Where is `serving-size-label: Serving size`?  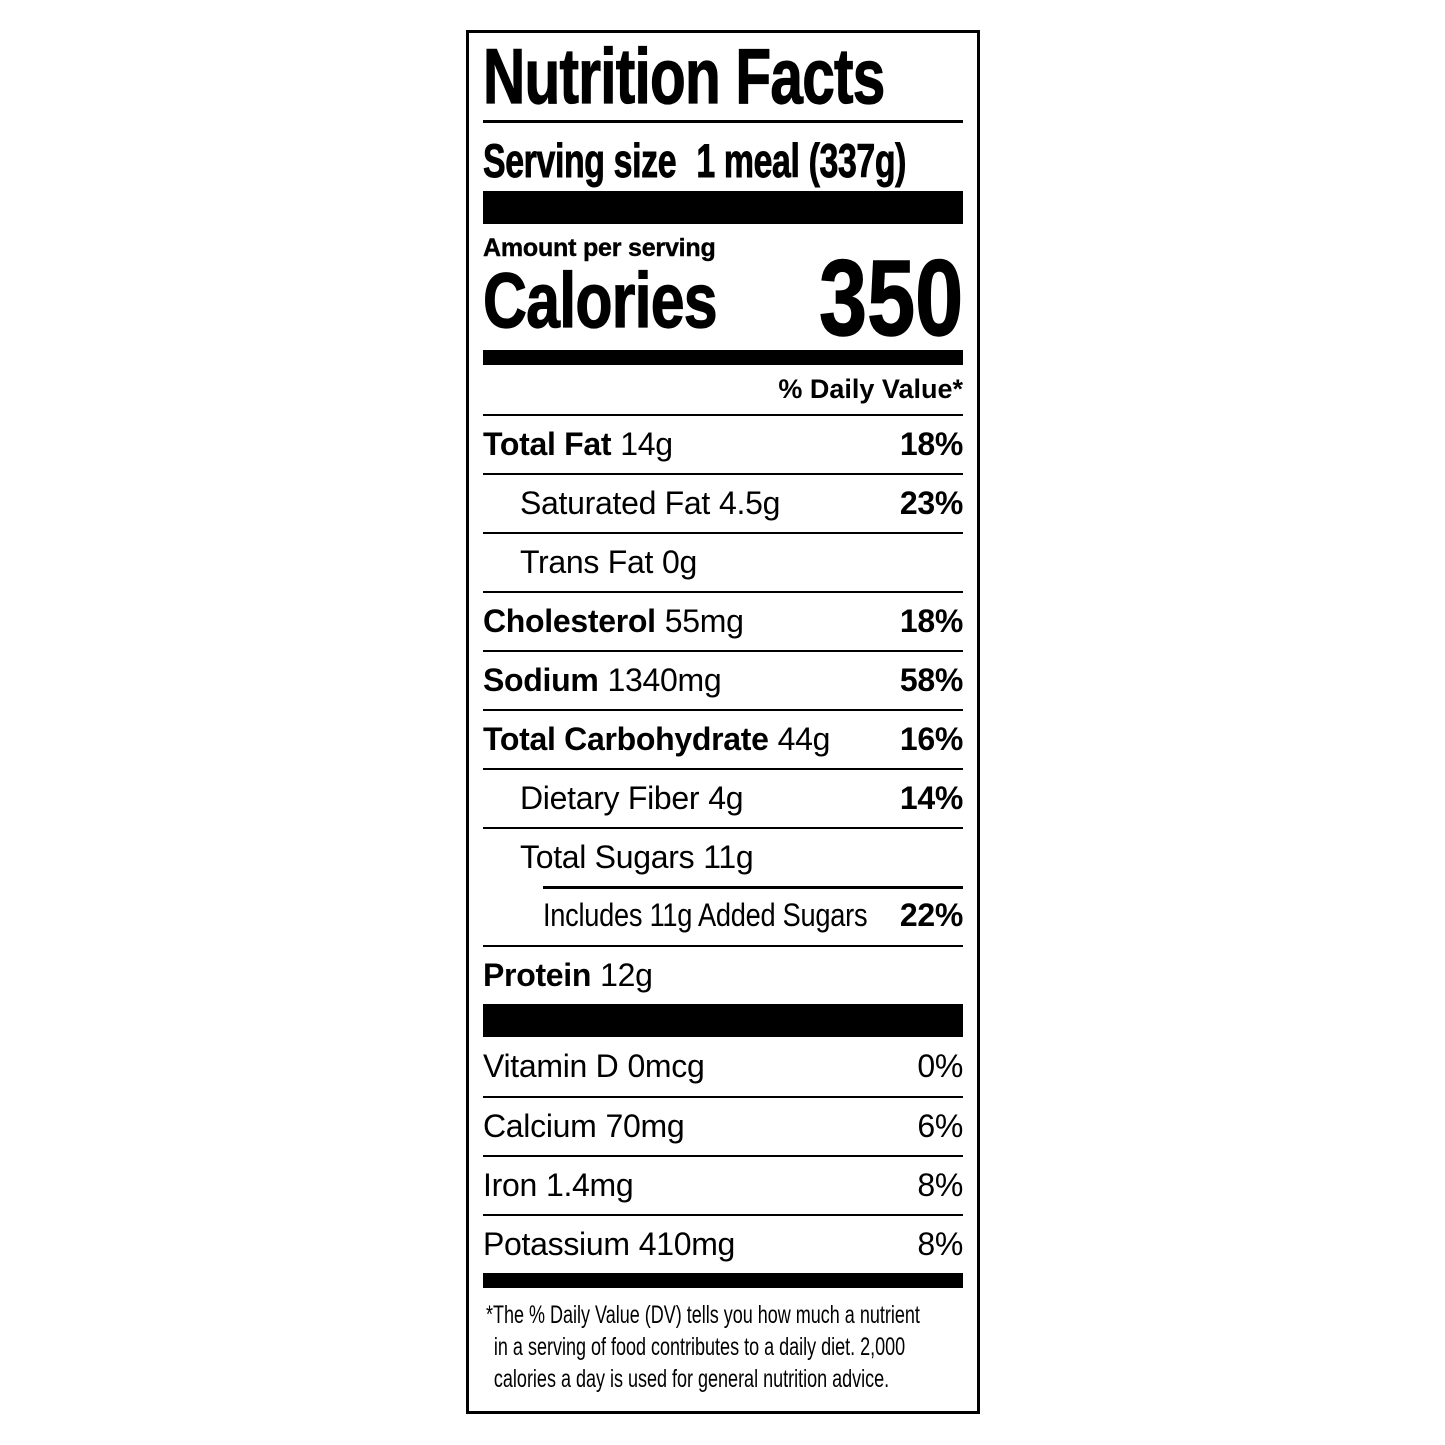
serving-size-label: Serving size is located at coordinates (580, 160).